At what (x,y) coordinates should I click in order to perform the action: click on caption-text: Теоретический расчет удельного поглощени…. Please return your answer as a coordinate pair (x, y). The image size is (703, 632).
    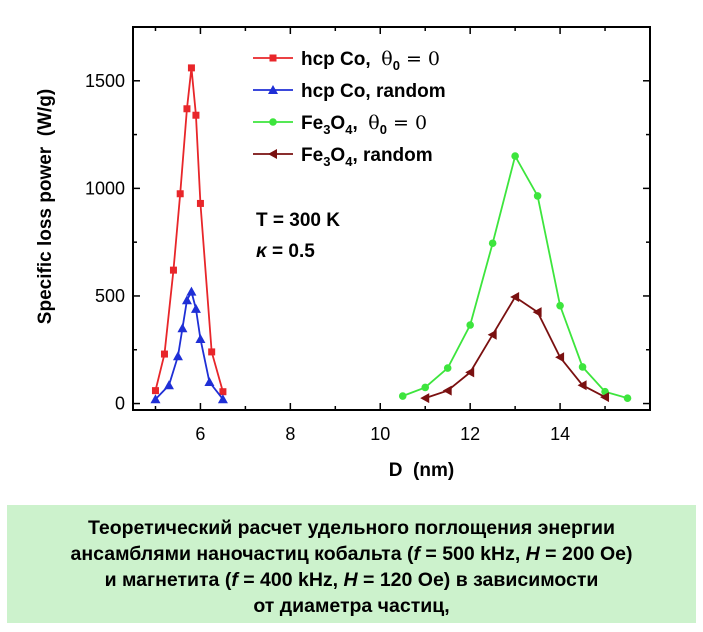
    Looking at the image, I should click on (351, 528).